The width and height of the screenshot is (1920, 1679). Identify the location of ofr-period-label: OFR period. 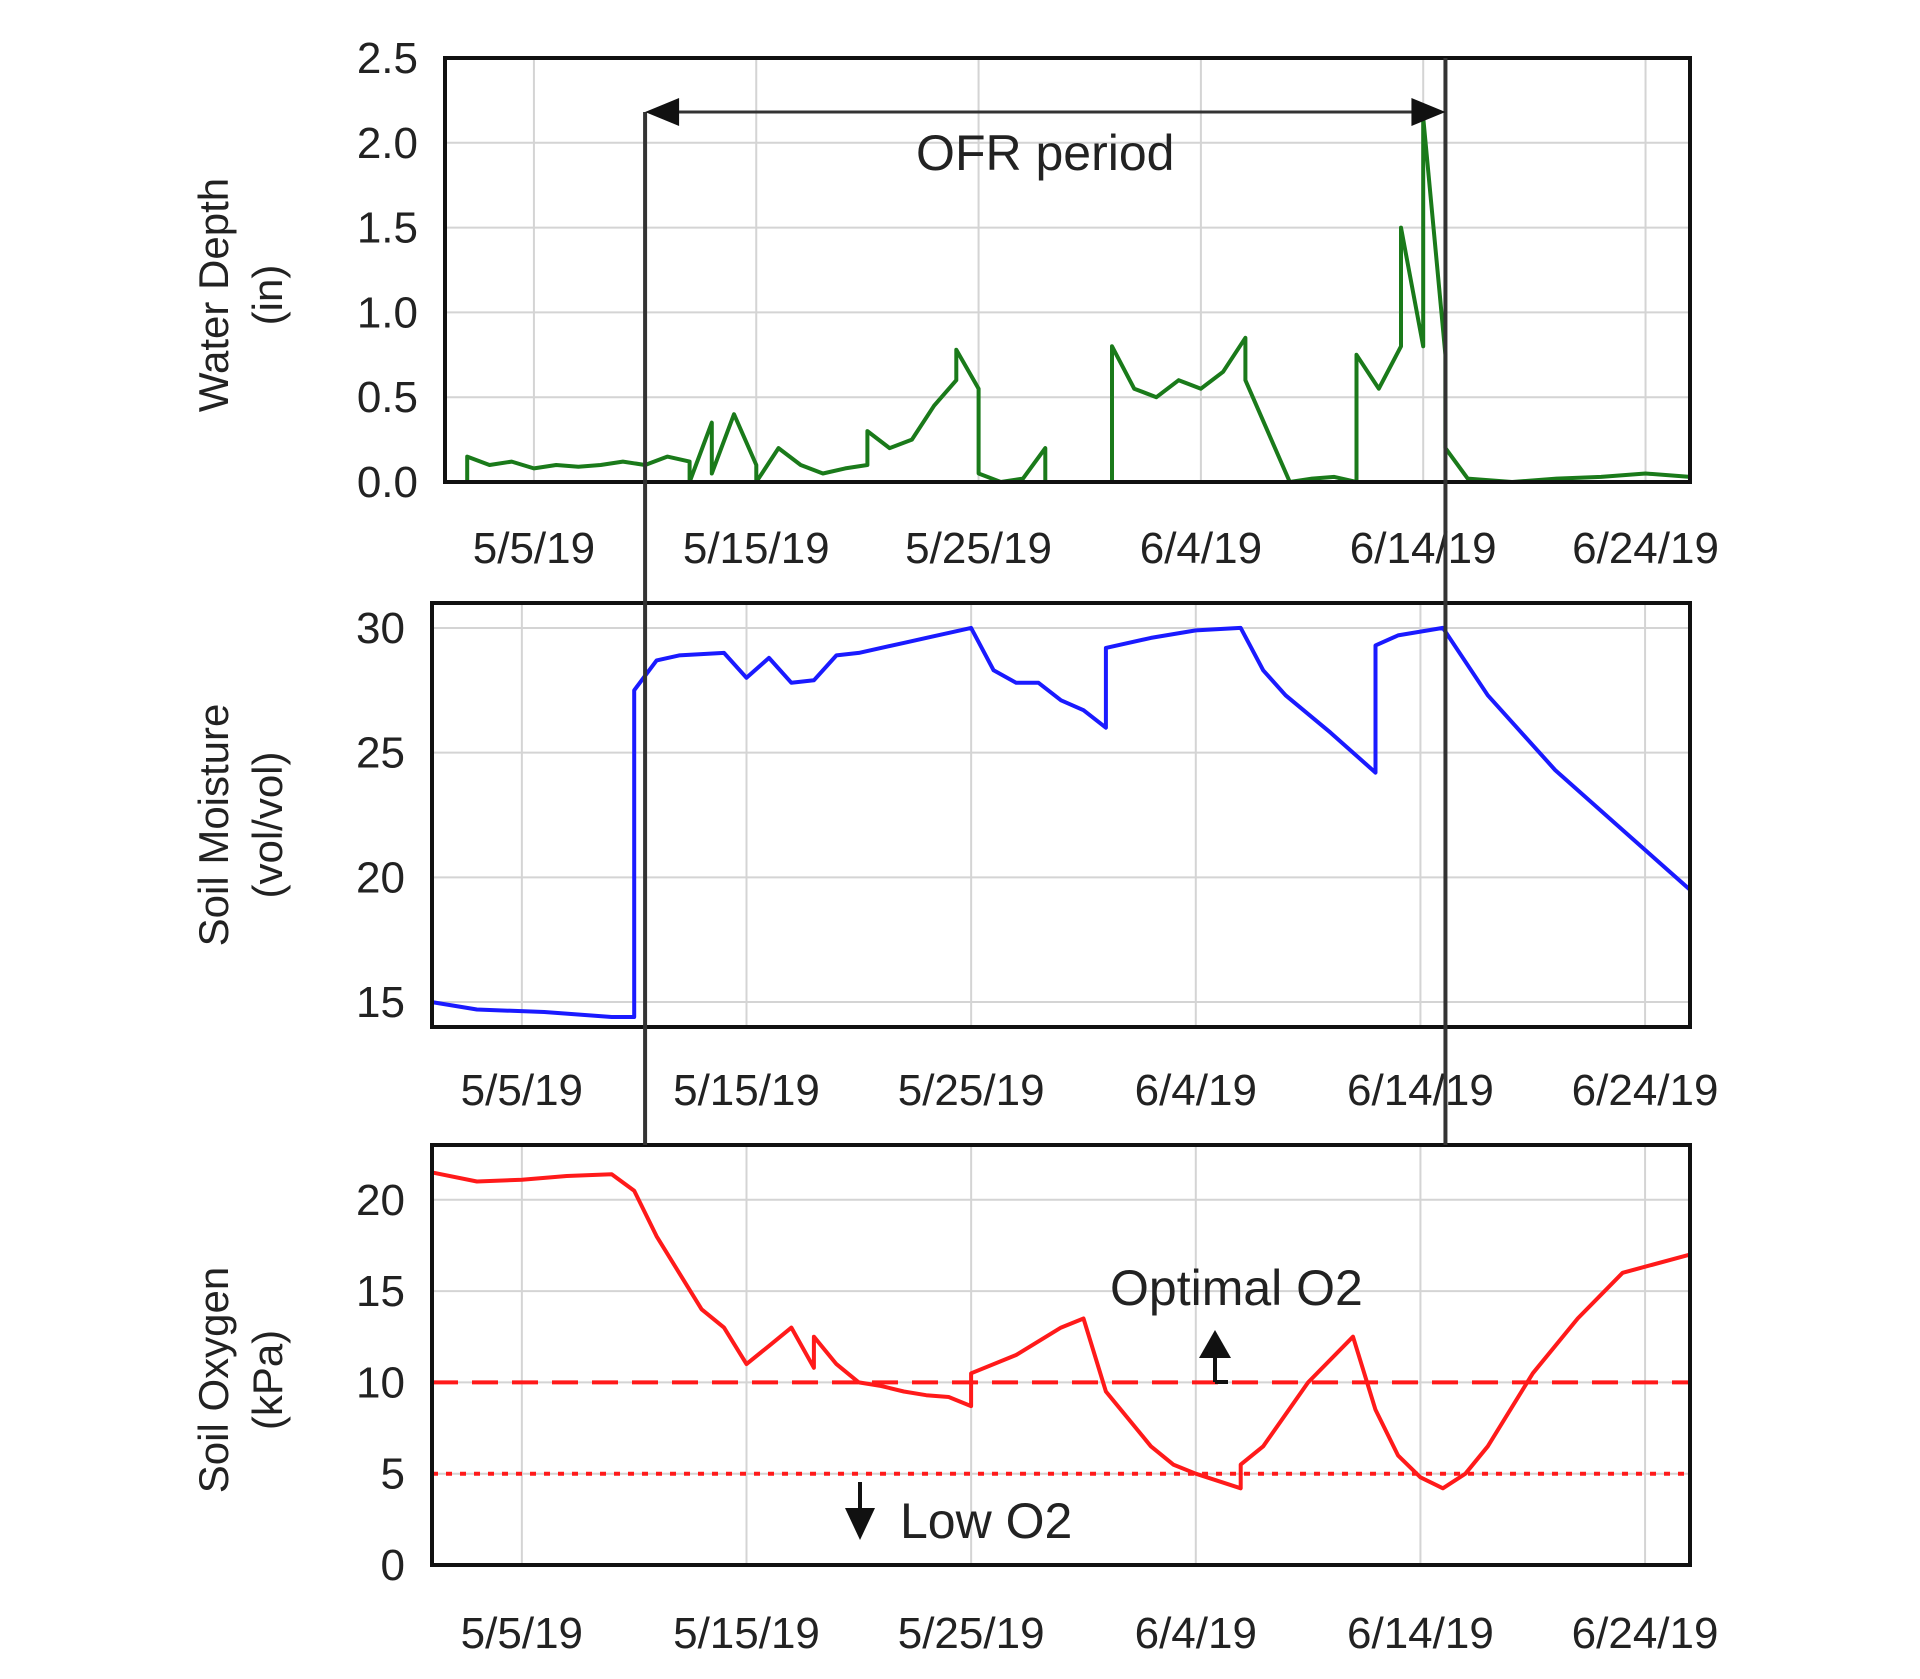
(1045, 153).